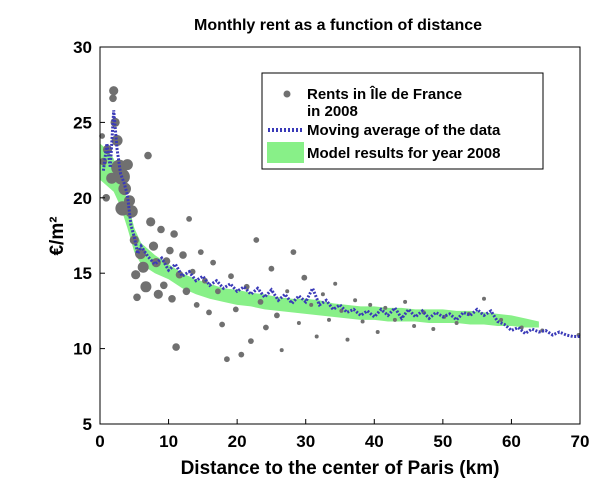 The image size is (612, 492). I want to click on legend-box, so click(402, 121).